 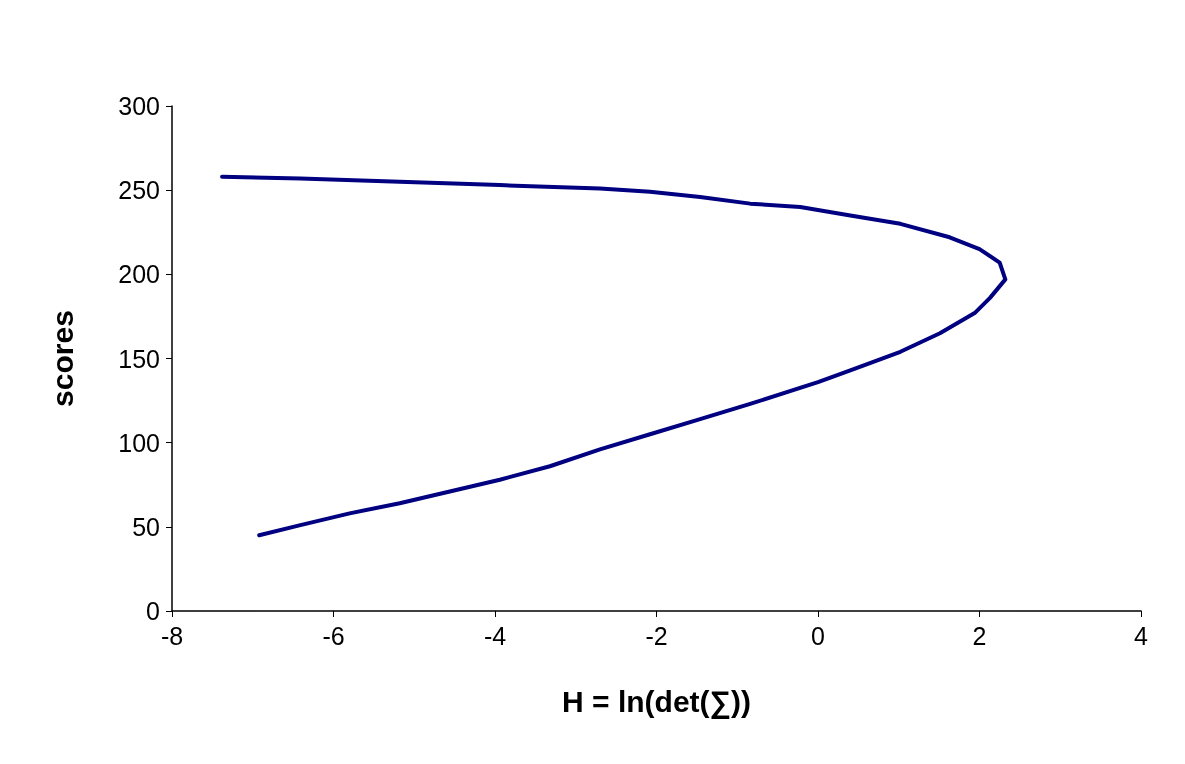 I want to click on x-tick-label: -8, so click(x=172, y=635).